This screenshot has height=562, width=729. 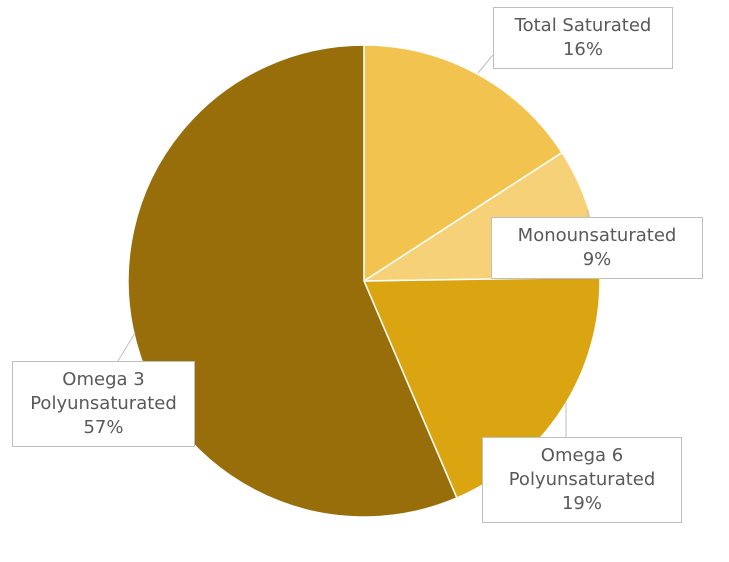 What do you see at coordinates (583, 38) in the screenshot?
I see `data-label: Total Saturated 16%` at bounding box center [583, 38].